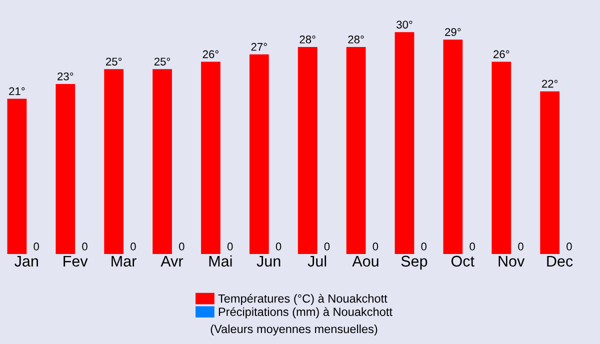 The height and width of the screenshot is (344, 600). What do you see at coordinates (124, 261) in the screenshot?
I see `x-tick-label: Mar` at bounding box center [124, 261].